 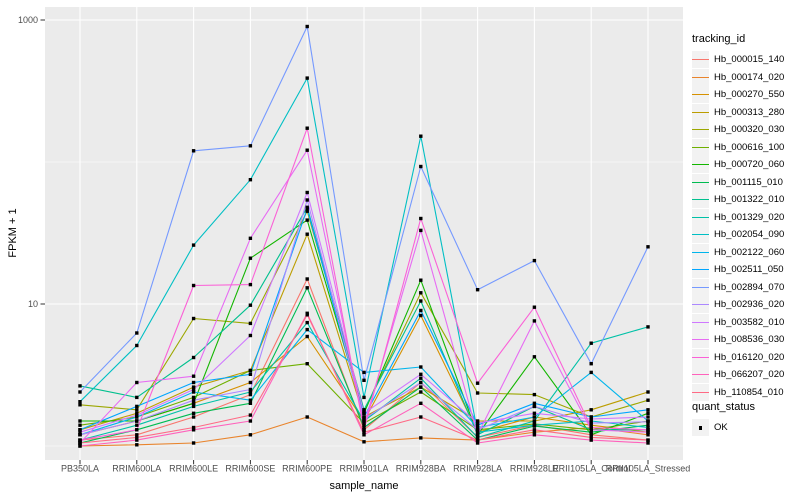 I want to click on legend-entry-Hb_000720_060: Hb_000720_060, so click(x=738, y=165).